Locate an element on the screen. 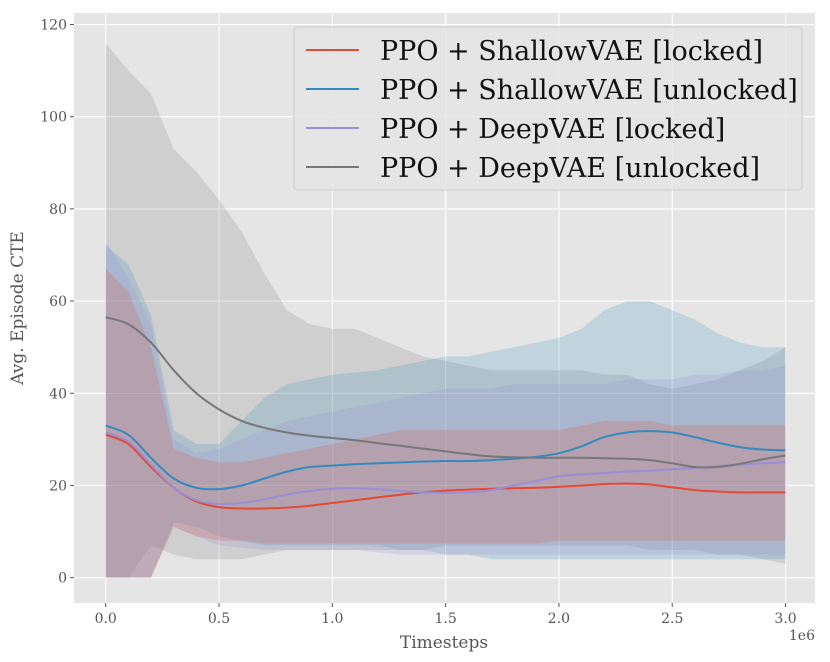 This screenshot has height=662, width=830. x-tick-label-5: 2.5 is located at coordinates (672, 619).